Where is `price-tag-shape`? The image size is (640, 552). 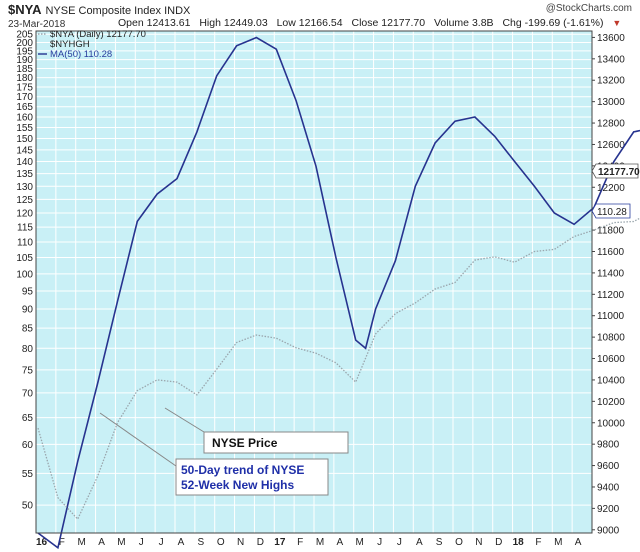
price-tag-shape is located at coordinates (615, 171).